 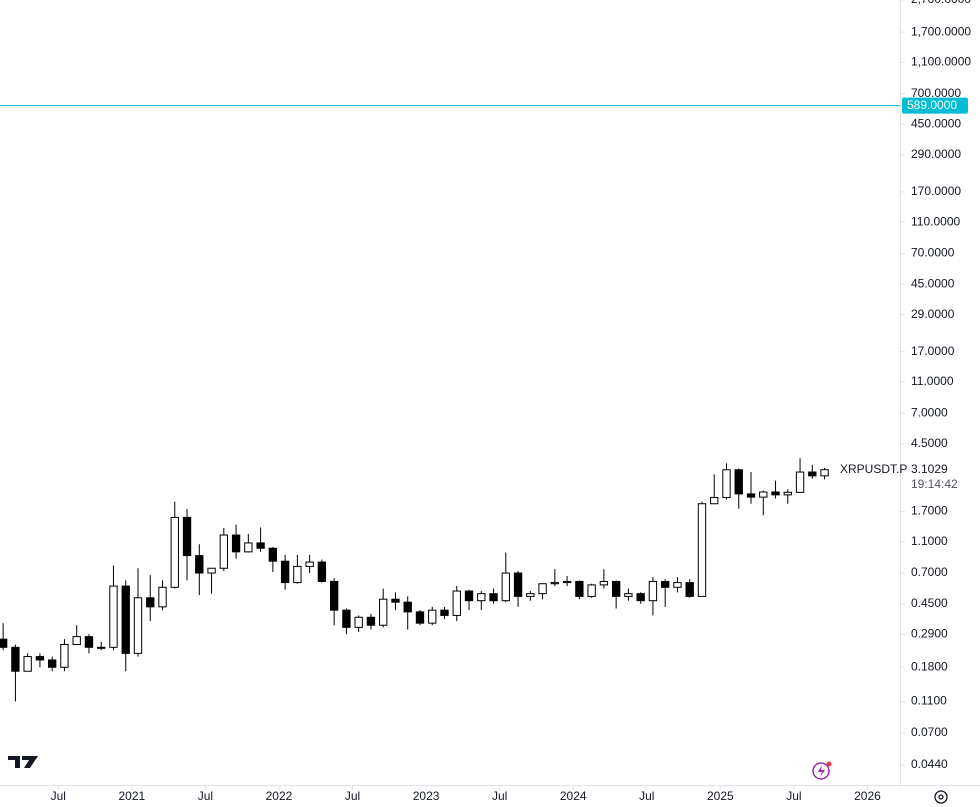 I want to click on y-tick-label: 7.0000, so click(x=929, y=412).